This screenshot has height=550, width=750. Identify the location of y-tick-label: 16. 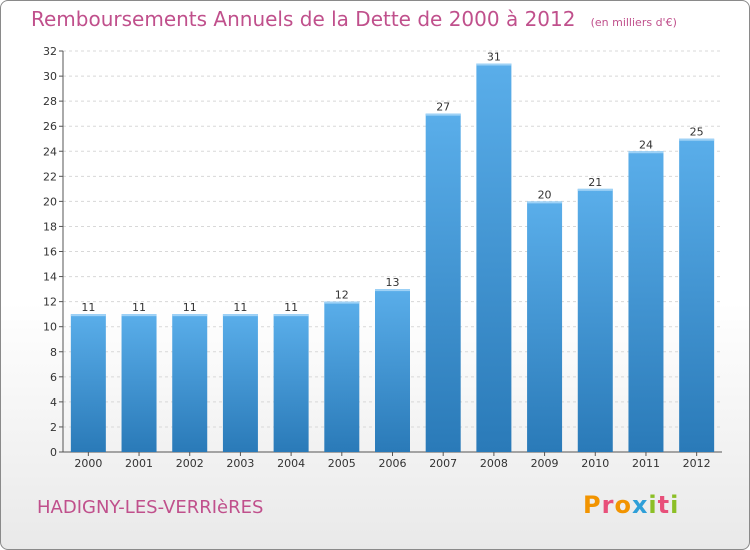
(50, 252).